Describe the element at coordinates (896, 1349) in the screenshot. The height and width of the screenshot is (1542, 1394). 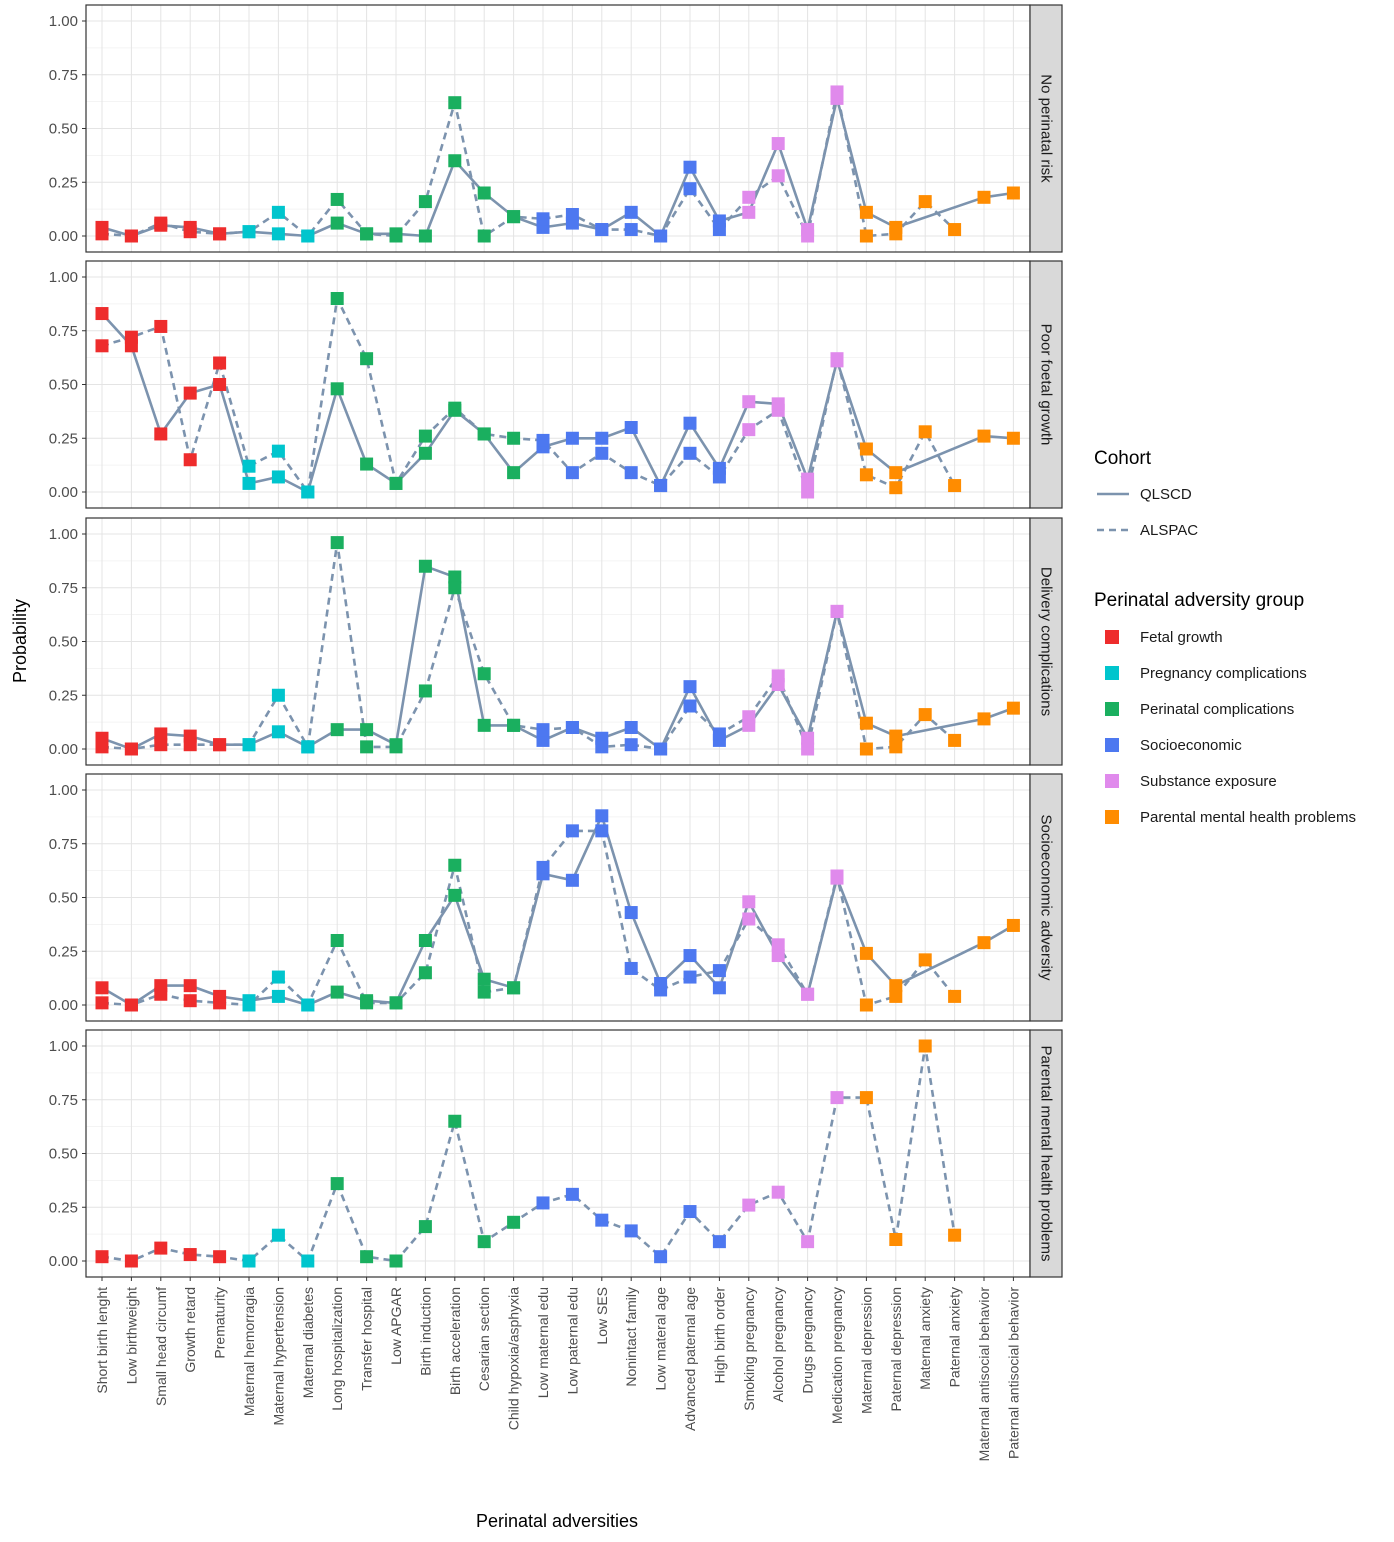
I see `x-tick-label: Paternal depression` at that location.